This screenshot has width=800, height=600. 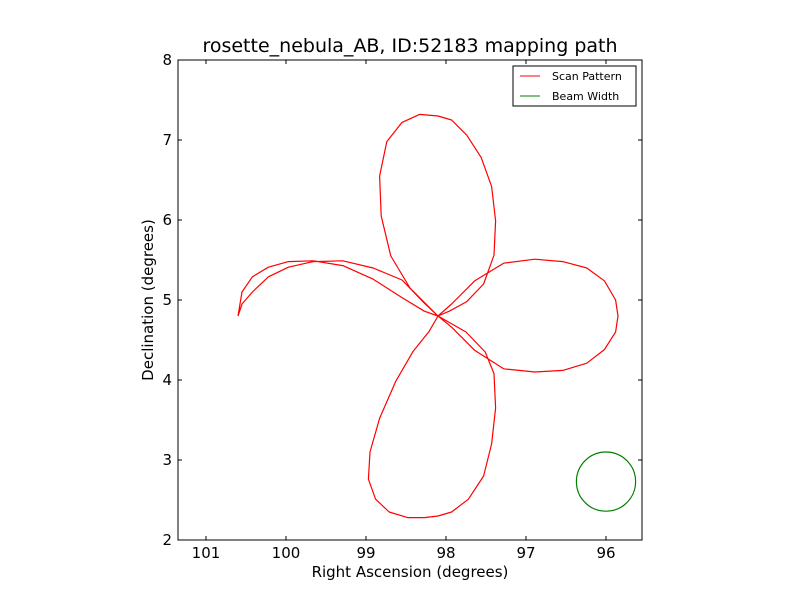 What do you see at coordinates (167, 460) in the screenshot?
I see `y-tick-label: 3` at bounding box center [167, 460].